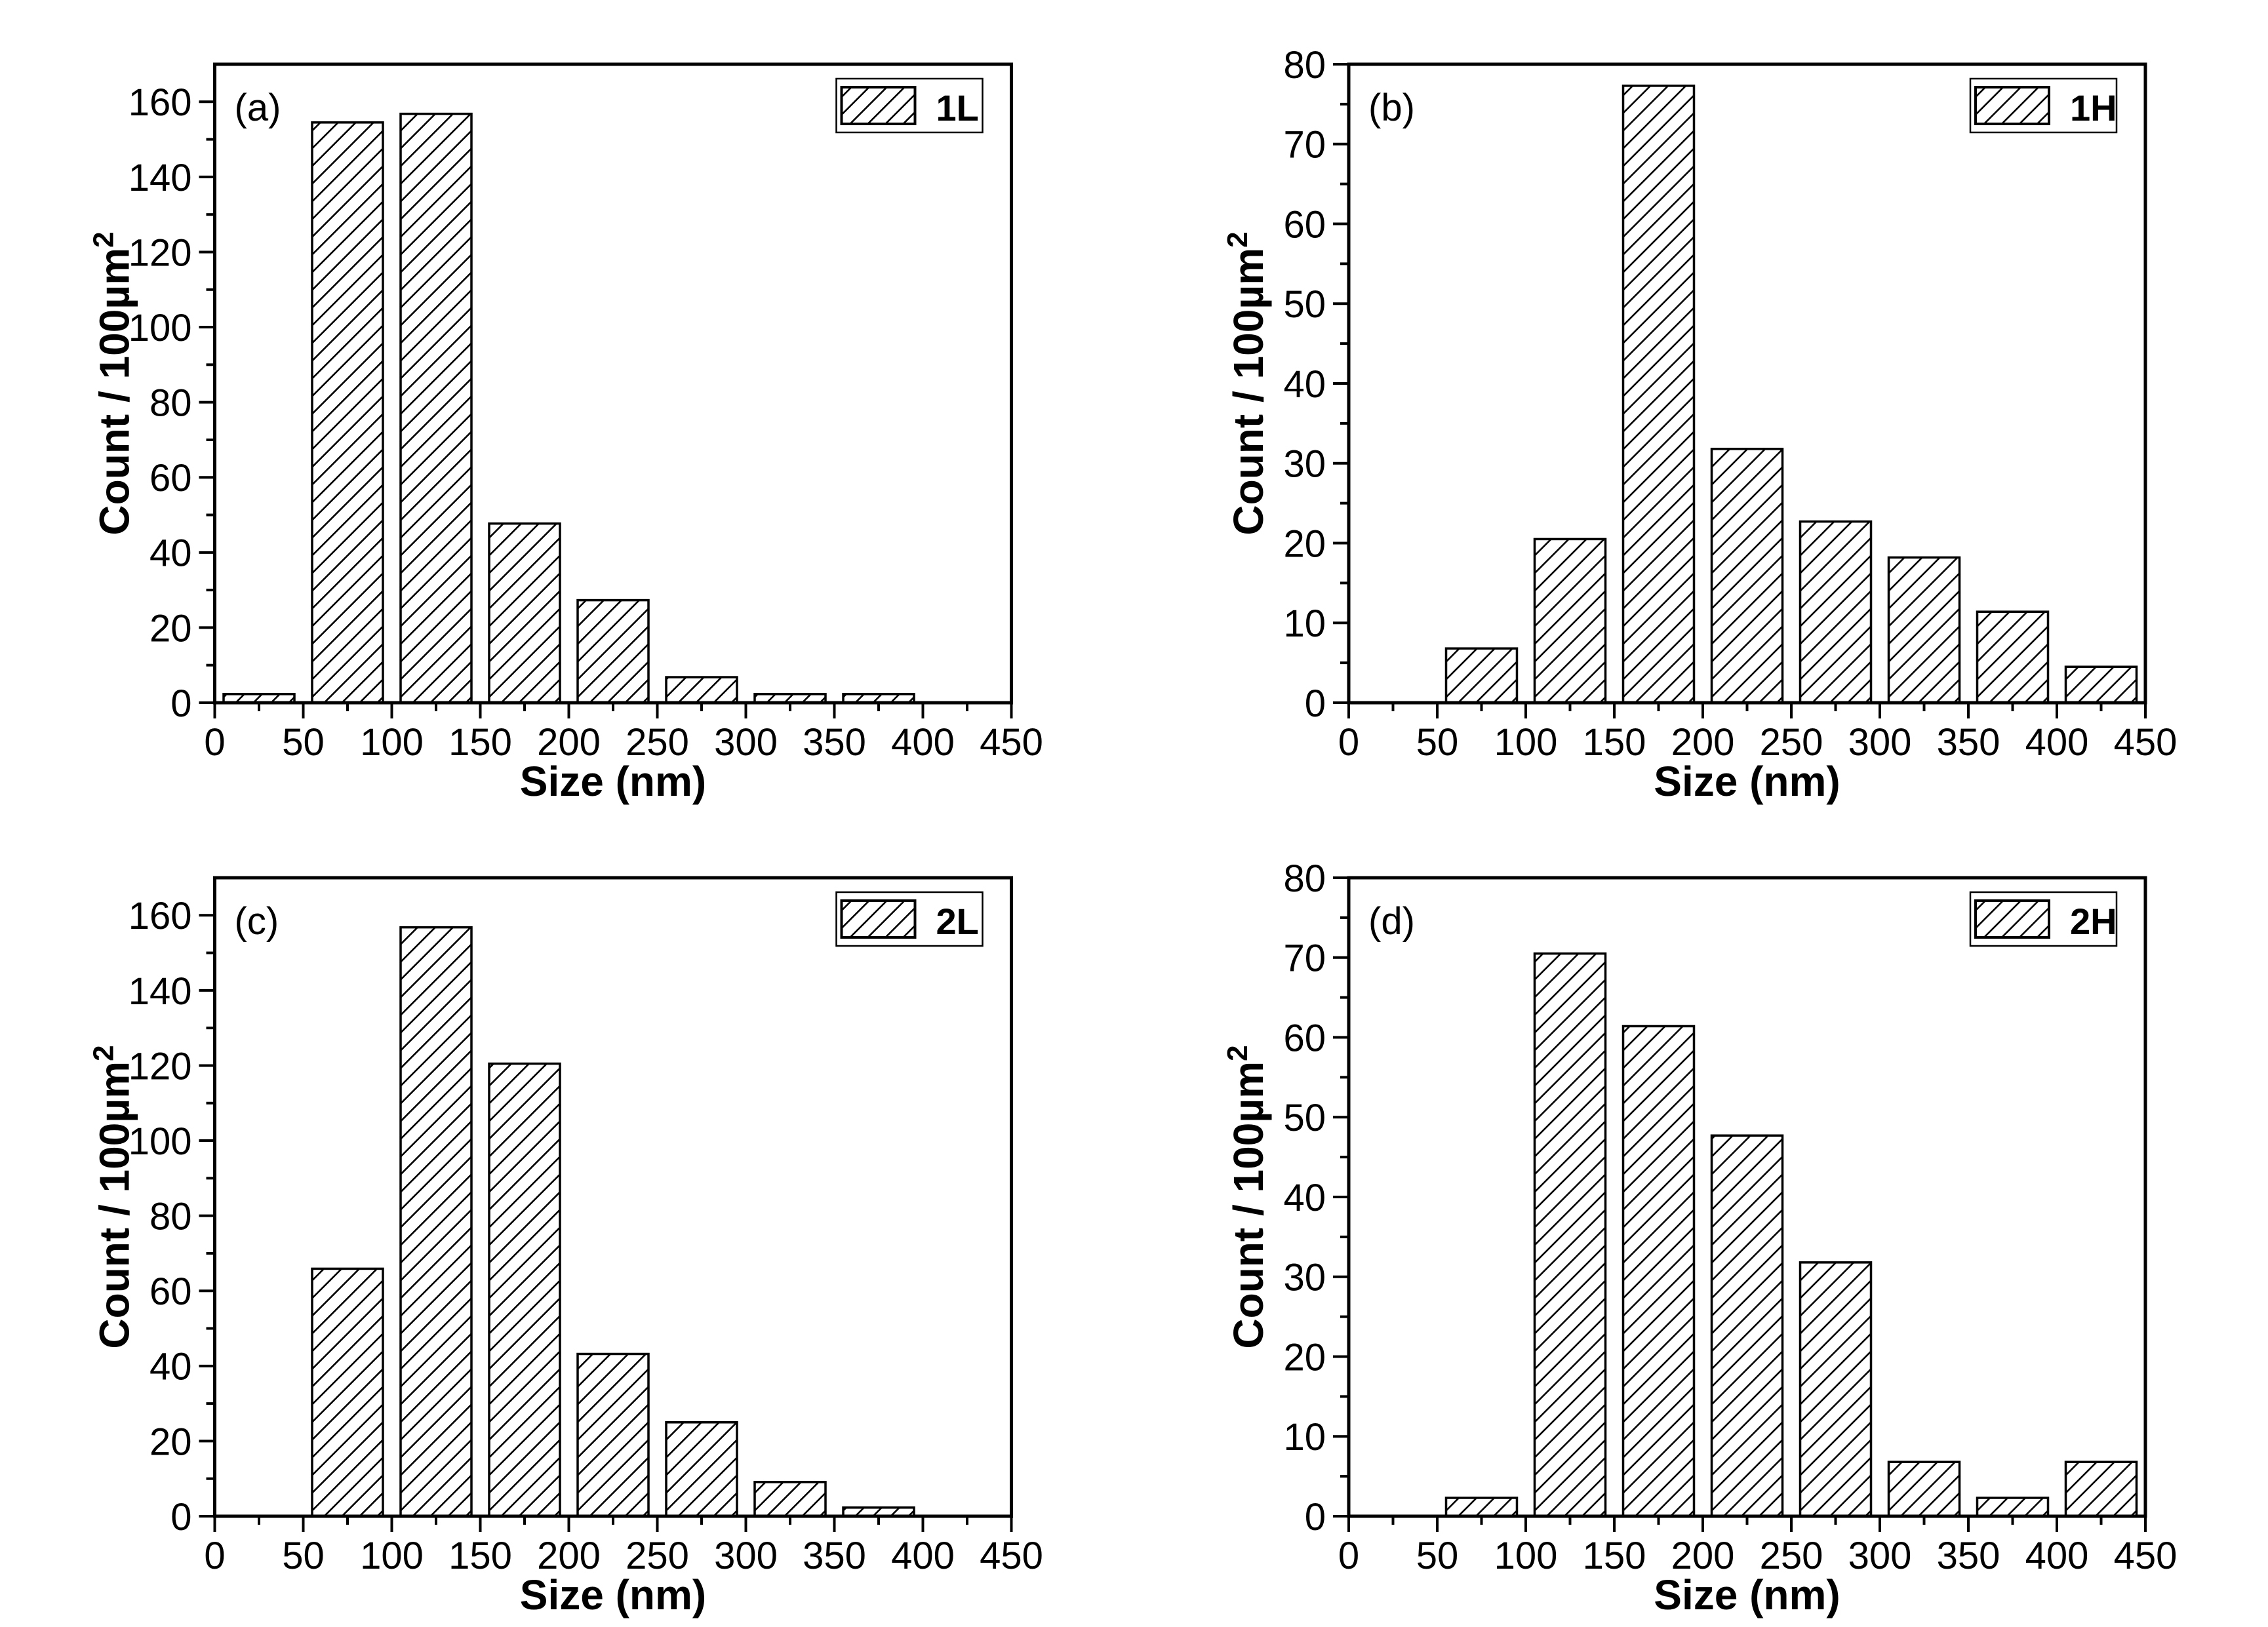 The width and height of the screenshot is (2268, 1627). I want to click on x-tick-label: 400, so click(923, 742).